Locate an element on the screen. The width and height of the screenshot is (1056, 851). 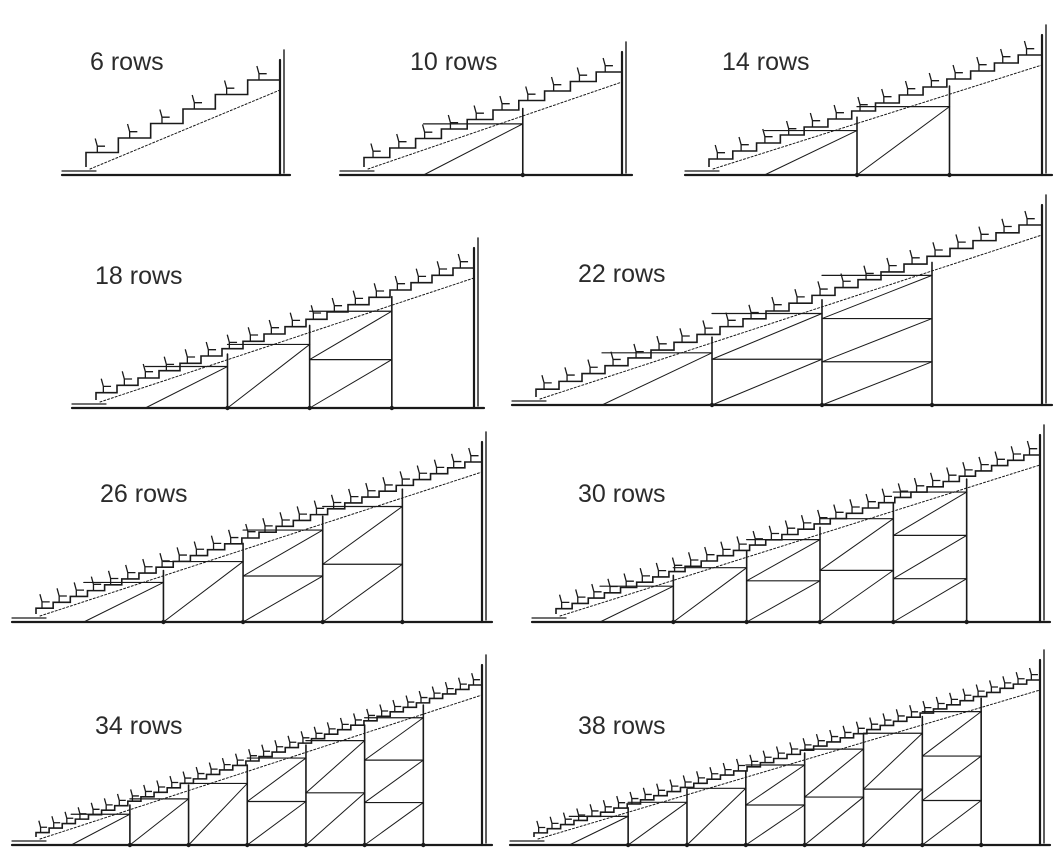
grandstand-14-rows is located at coordinates (868, 101).